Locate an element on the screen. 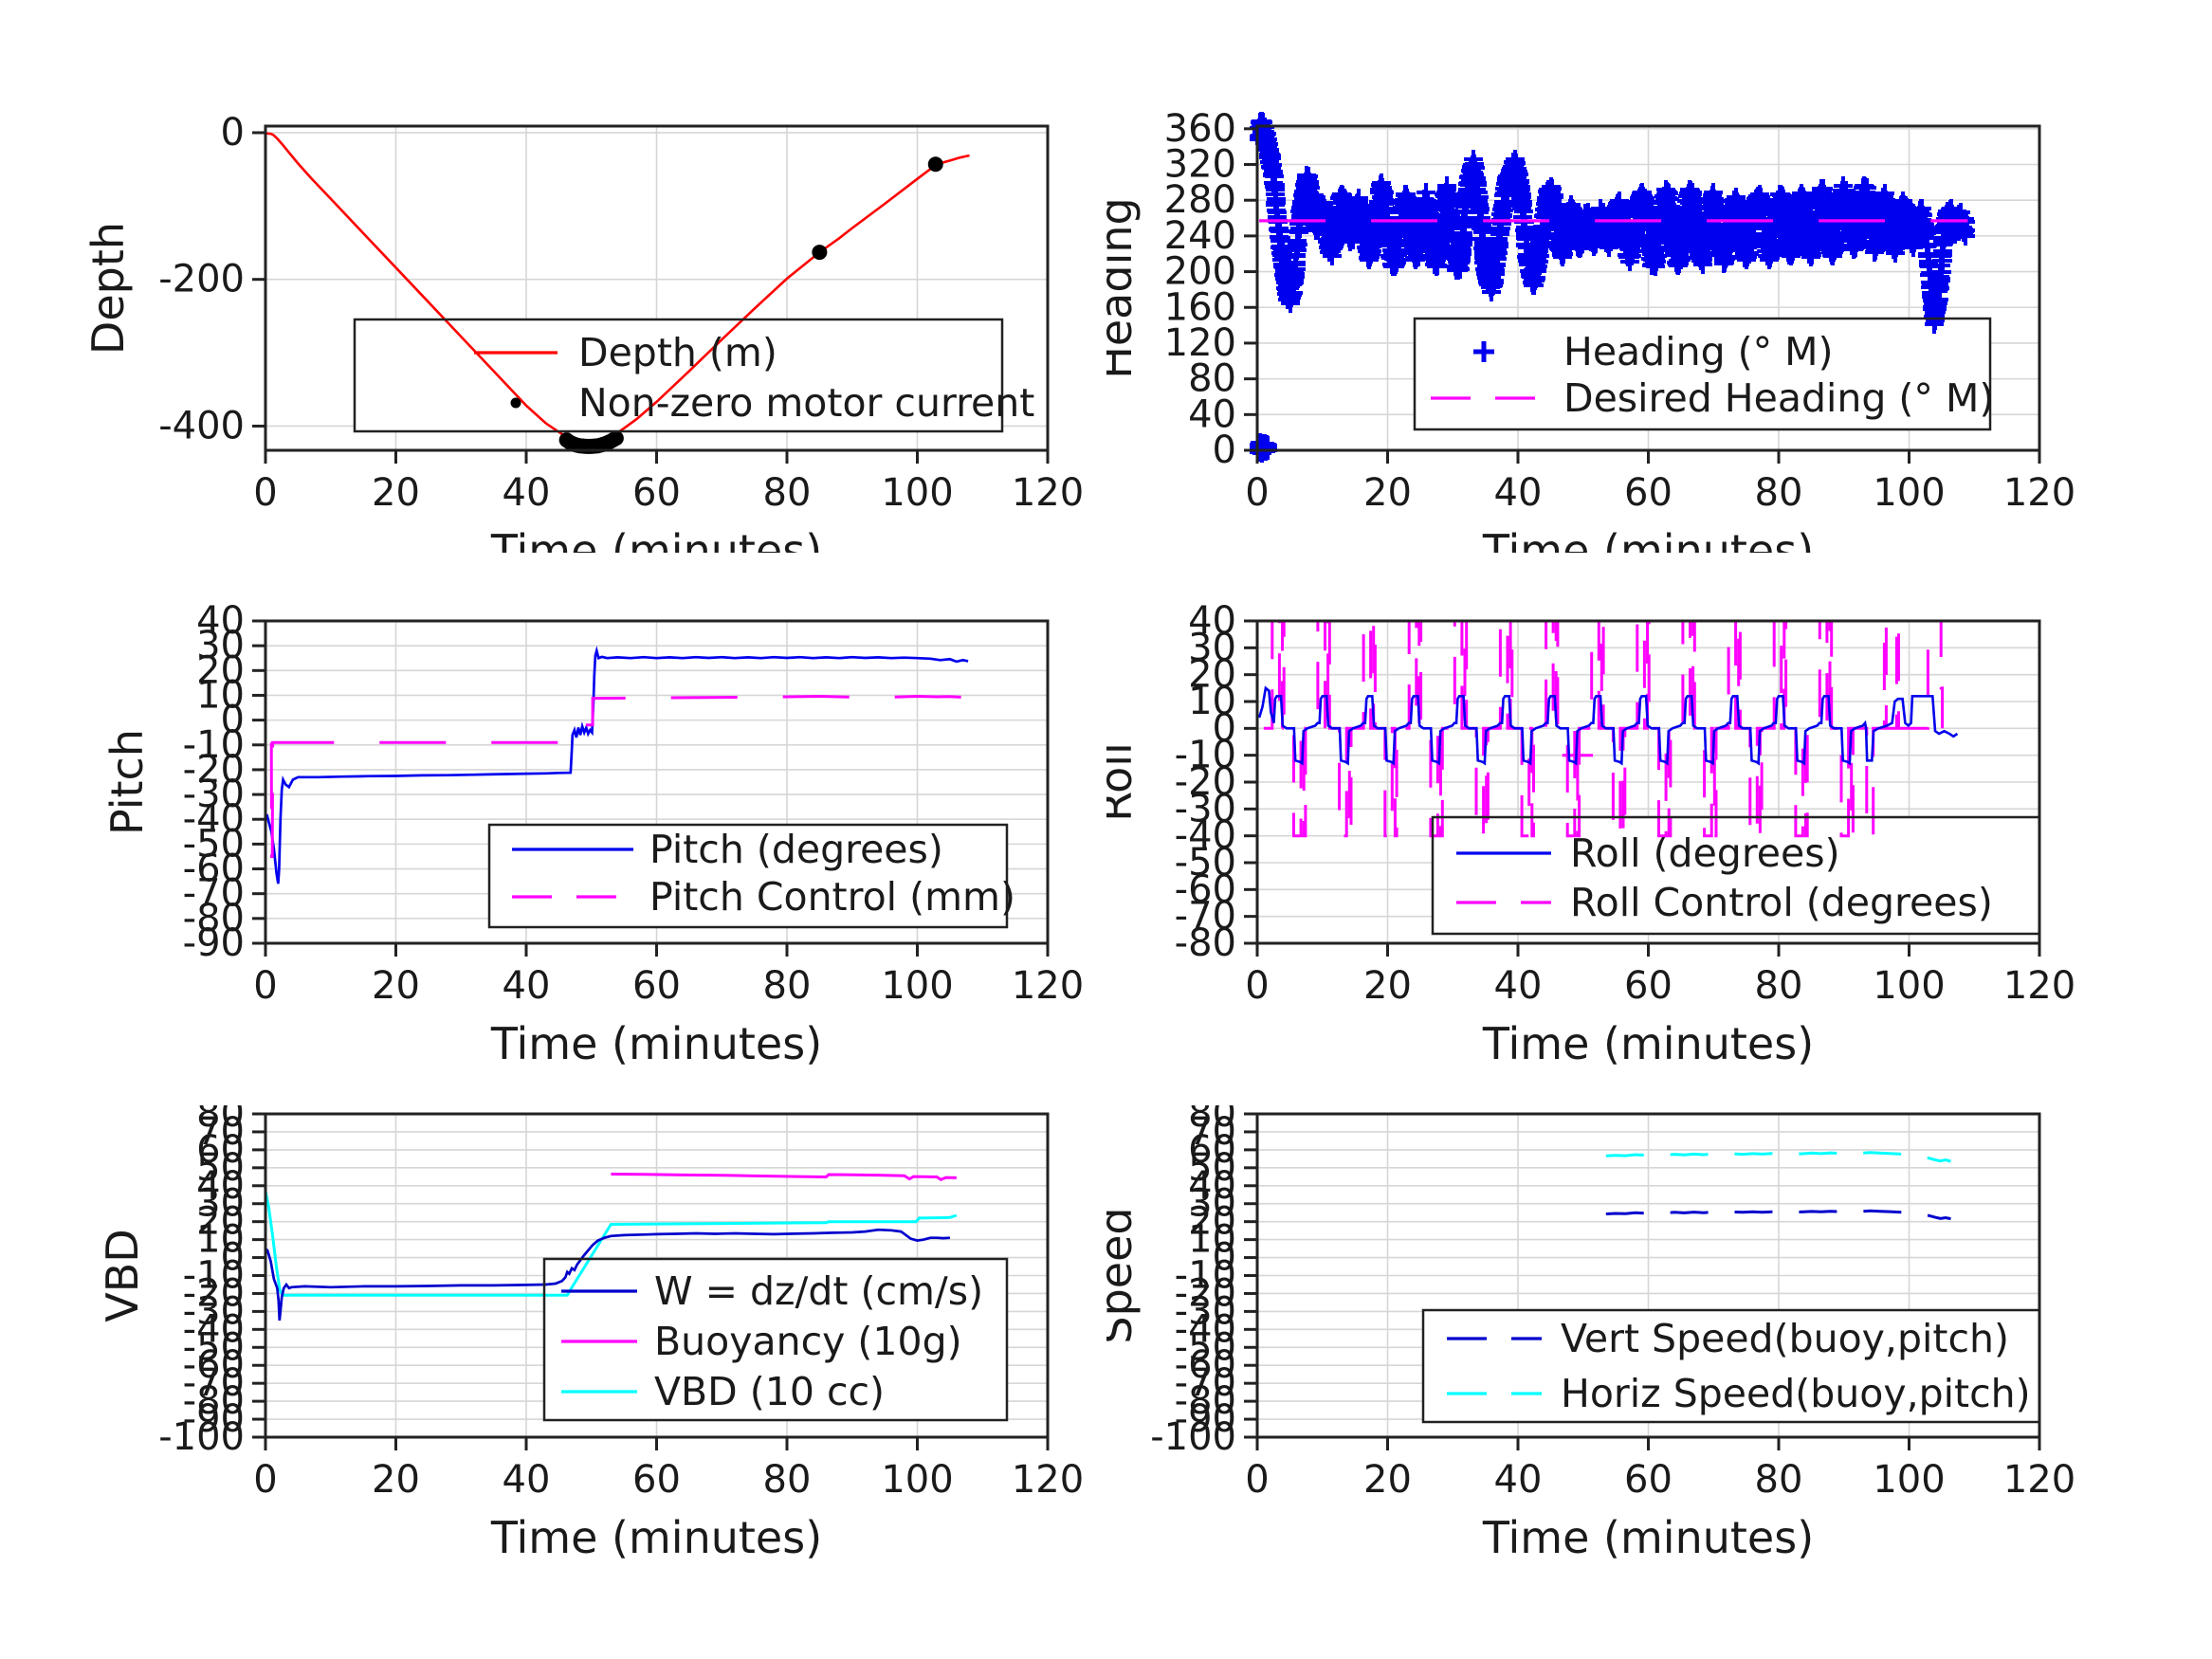  y-tick-label: -400 is located at coordinates (201, 425).